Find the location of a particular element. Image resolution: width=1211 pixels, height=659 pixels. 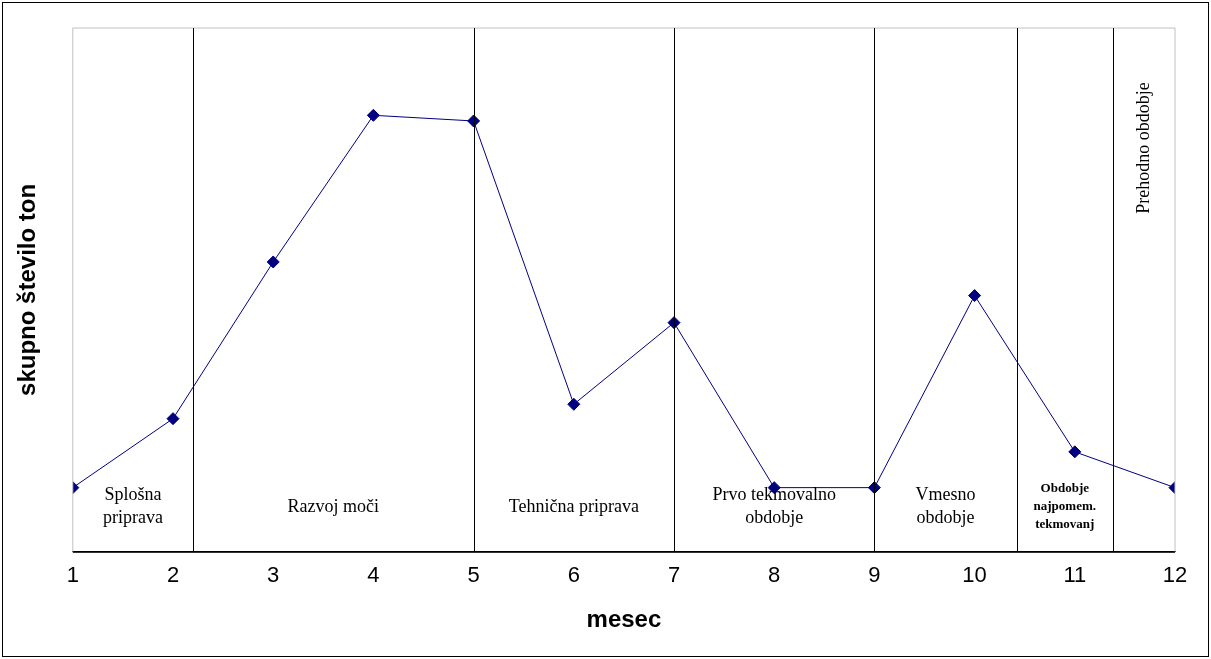

annotation: Vmesno obdobje is located at coordinates (945, 506).